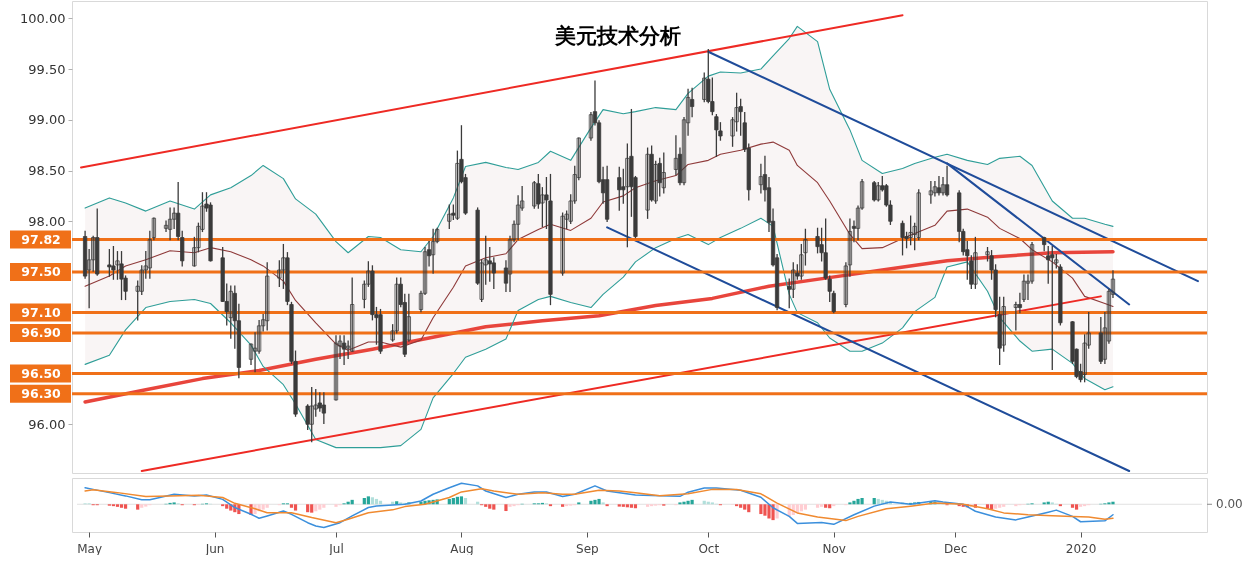 The image size is (1245, 564). What do you see at coordinates (41, 239) in the screenshot?
I see `ref-line-label: 97.82` at bounding box center [41, 239].